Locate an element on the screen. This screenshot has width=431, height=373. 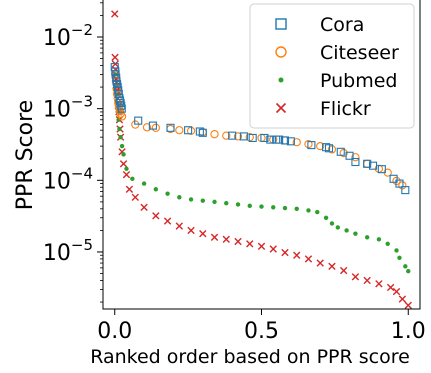
legend-entry-citeseer: Citeseer is located at coordinates (337, 53).